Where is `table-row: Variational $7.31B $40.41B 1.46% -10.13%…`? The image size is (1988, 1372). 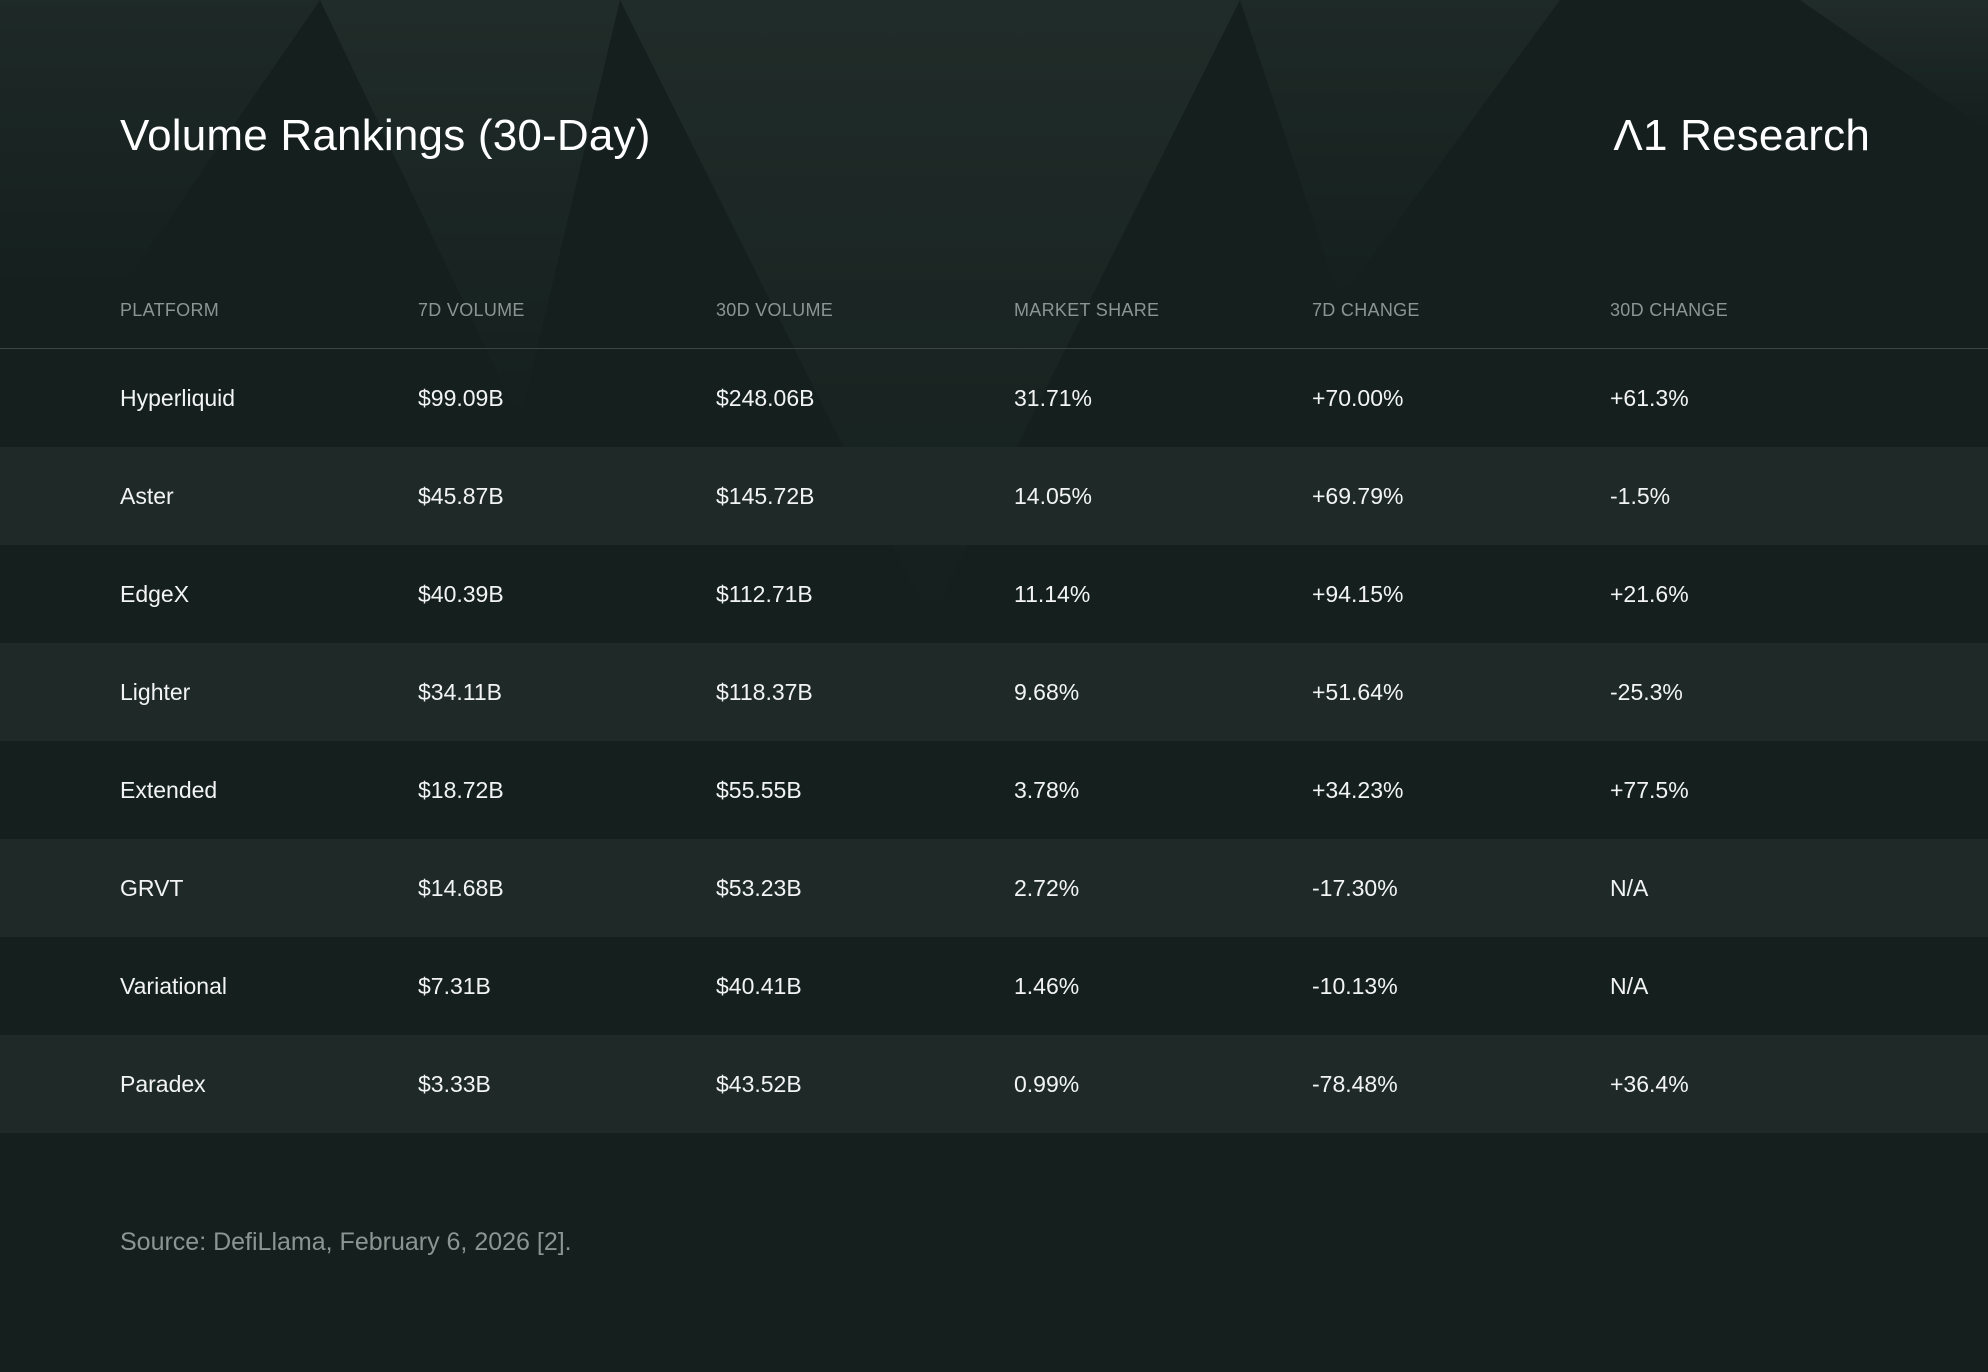
table-row: Variational $7.31B $40.41B 1.46% -10.13%… is located at coordinates (994, 986).